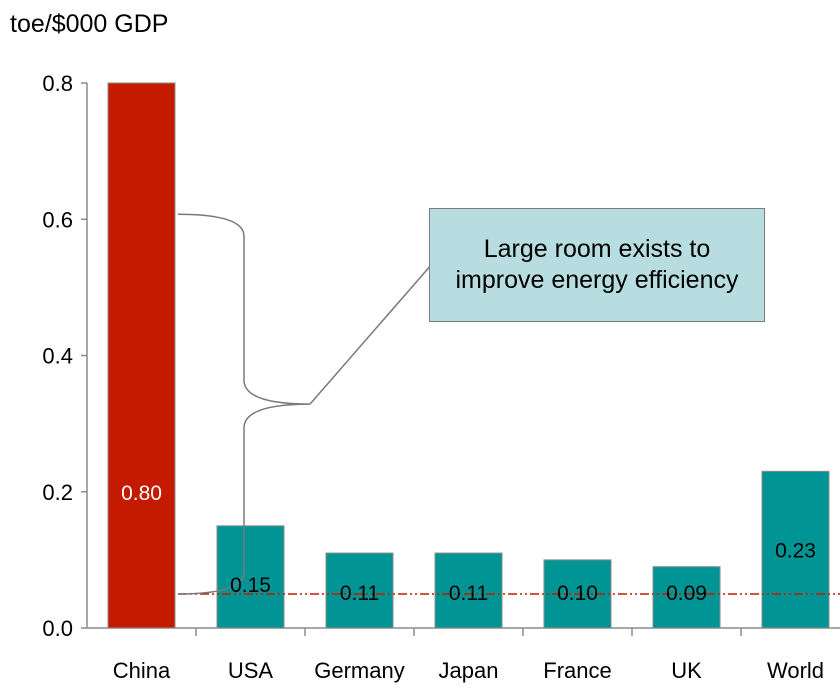 This screenshot has height=691, width=840. I want to click on bar-world, so click(795, 549).